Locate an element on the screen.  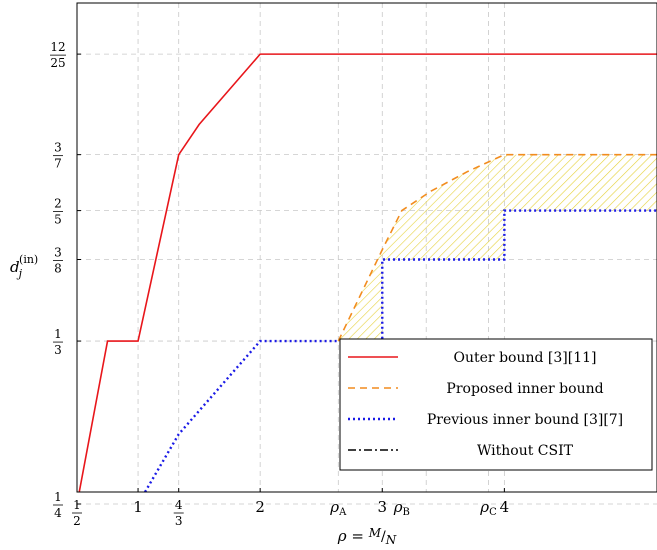
x-tick-label: 2 is located at coordinates (260, 507).